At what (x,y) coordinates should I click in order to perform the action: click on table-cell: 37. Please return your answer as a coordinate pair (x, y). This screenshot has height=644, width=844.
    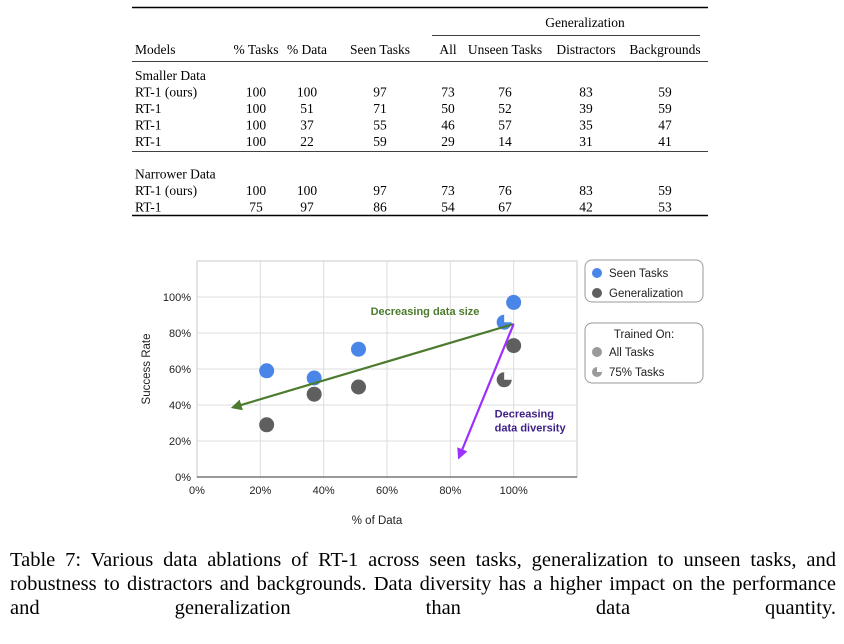
    Looking at the image, I should click on (307, 125).